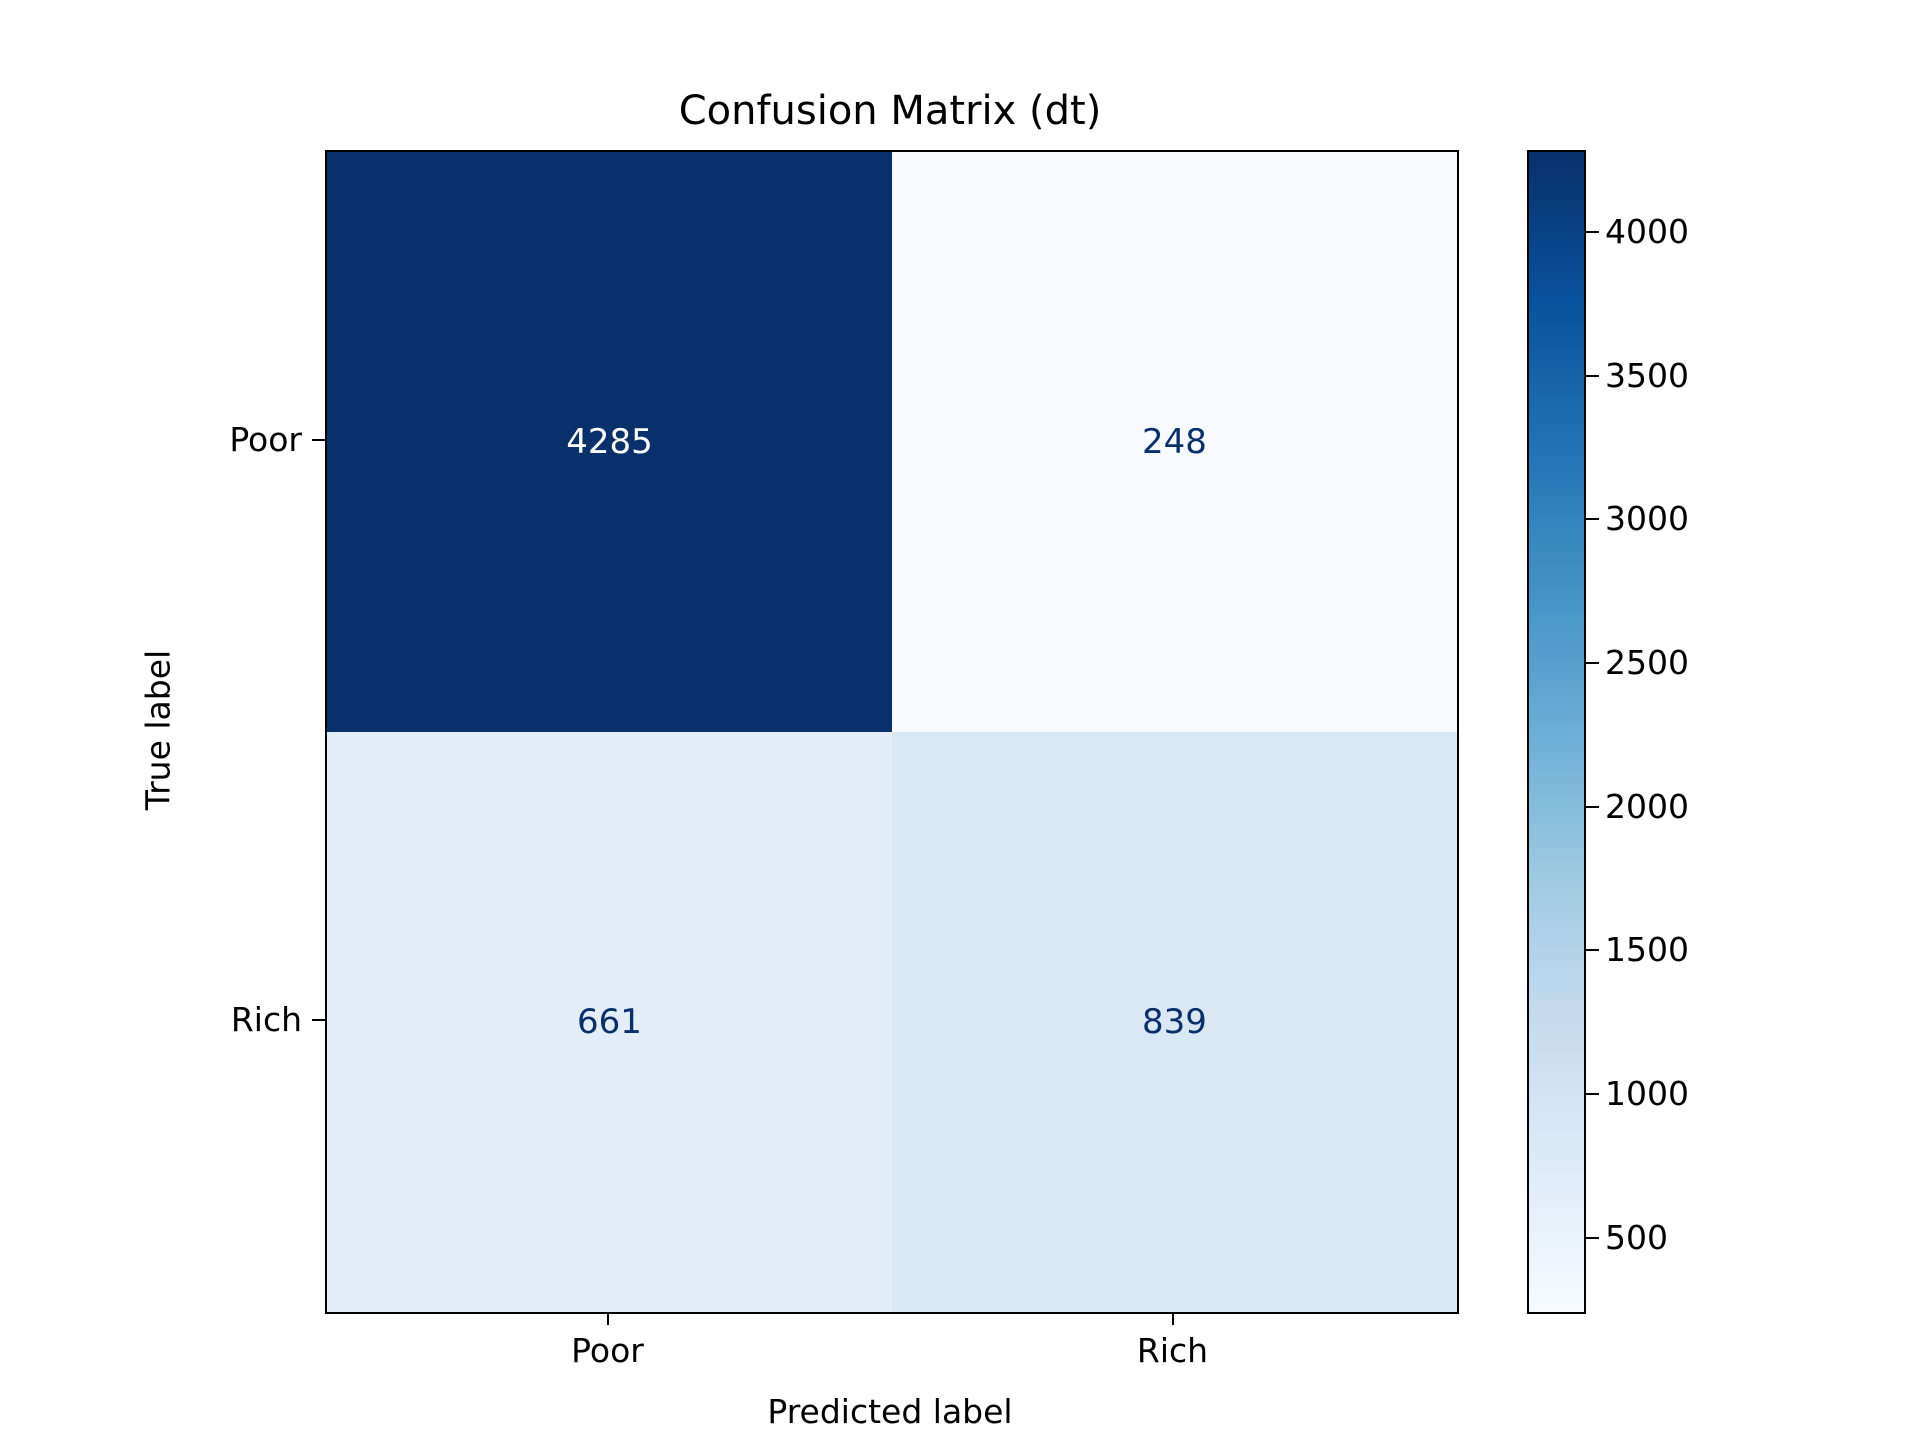 This screenshot has height=1440, width=1920. I want to click on colorbar-tick-label-1000: 1000, so click(1647, 1093).